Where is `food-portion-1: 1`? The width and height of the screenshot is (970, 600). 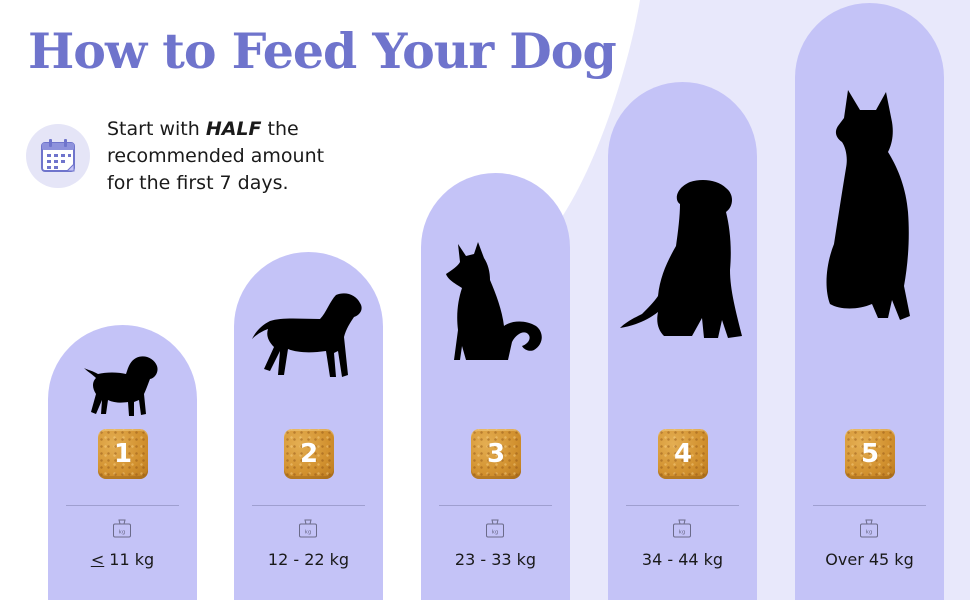 food-portion-1: 1 is located at coordinates (123, 454).